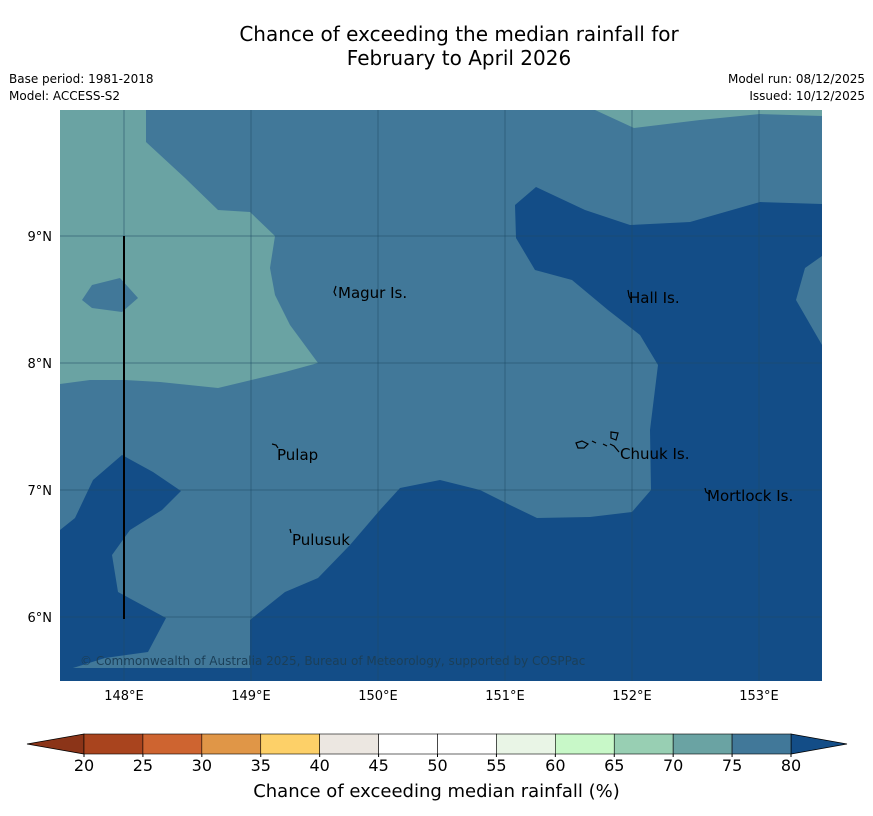 The width and height of the screenshot is (873, 816). Describe the element at coordinates (555, 765) in the screenshot. I see `colorbar-tick-label: 60` at that location.